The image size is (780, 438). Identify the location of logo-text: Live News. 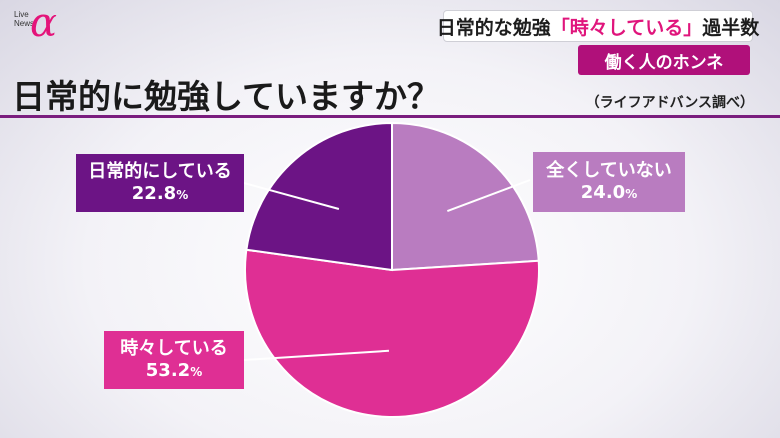
(24, 19).